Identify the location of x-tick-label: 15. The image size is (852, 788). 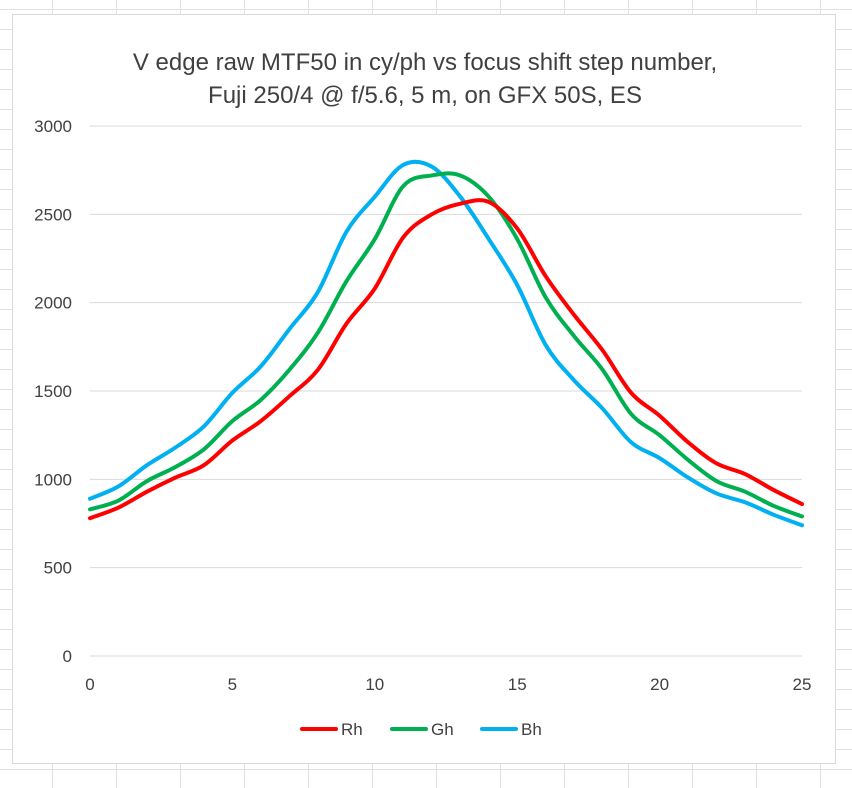
(517, 684).